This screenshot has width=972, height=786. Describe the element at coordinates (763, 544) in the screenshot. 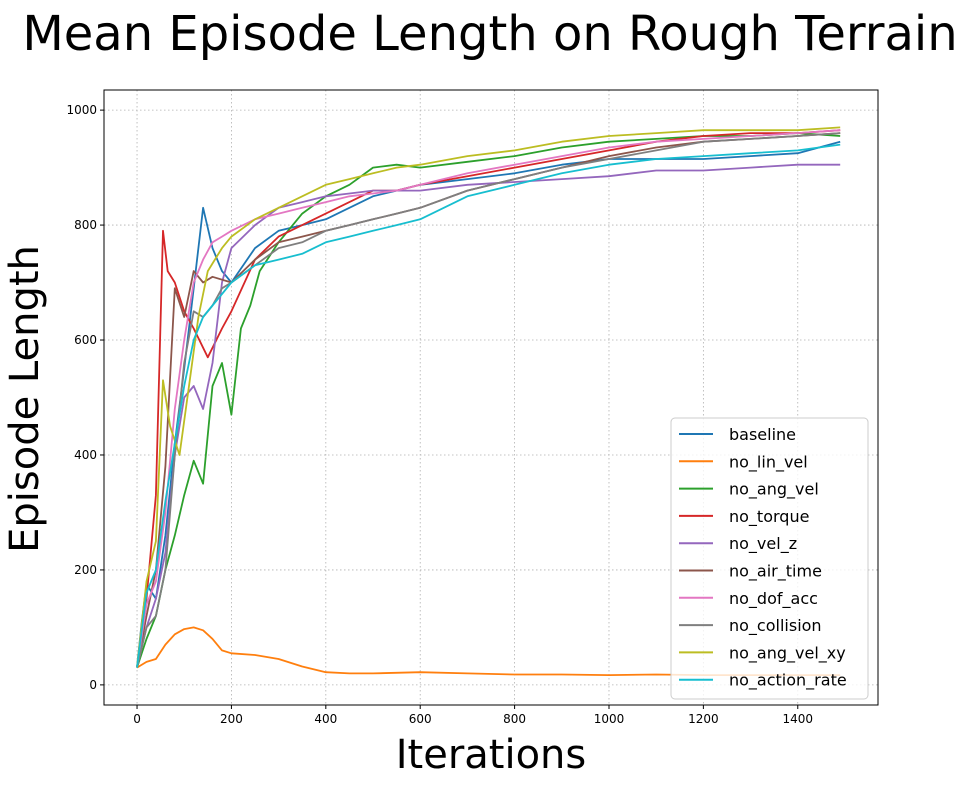

I see `legend-label: no_vel_z` at that location.